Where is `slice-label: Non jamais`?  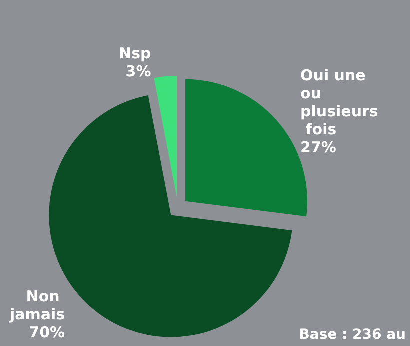
slice-label: Non jamais is located at coordinates (37, 305).